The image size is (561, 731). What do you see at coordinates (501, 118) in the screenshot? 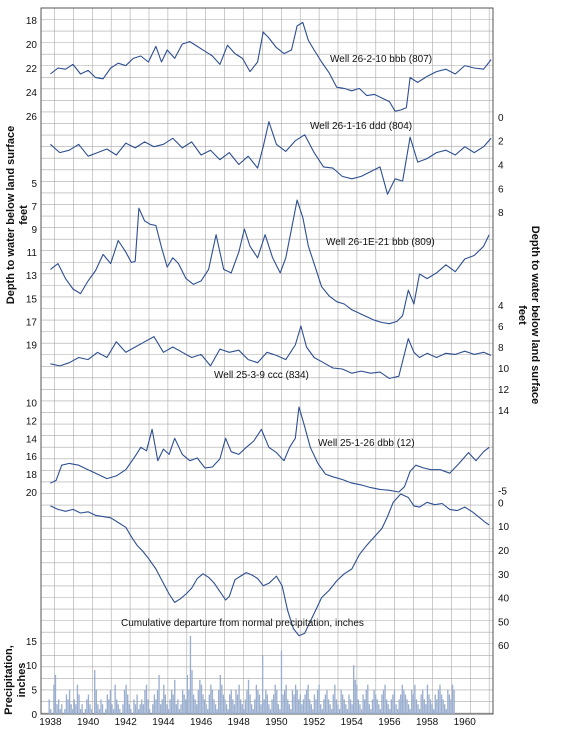
I see `tick-label: 0` at bounding box center [501, 118].